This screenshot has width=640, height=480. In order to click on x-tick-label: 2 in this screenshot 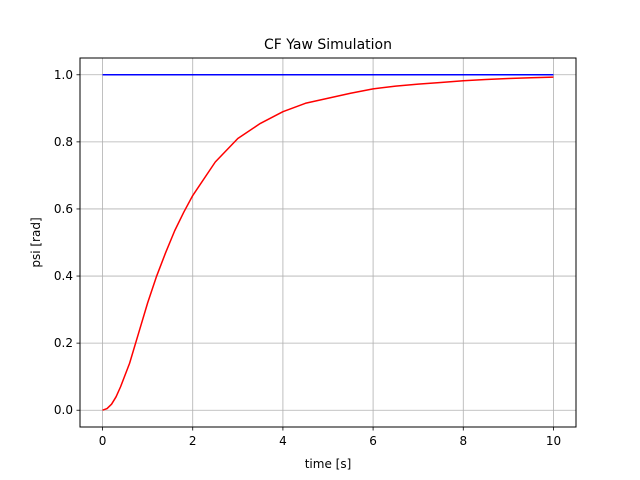, I will do `click(193, 441)`.